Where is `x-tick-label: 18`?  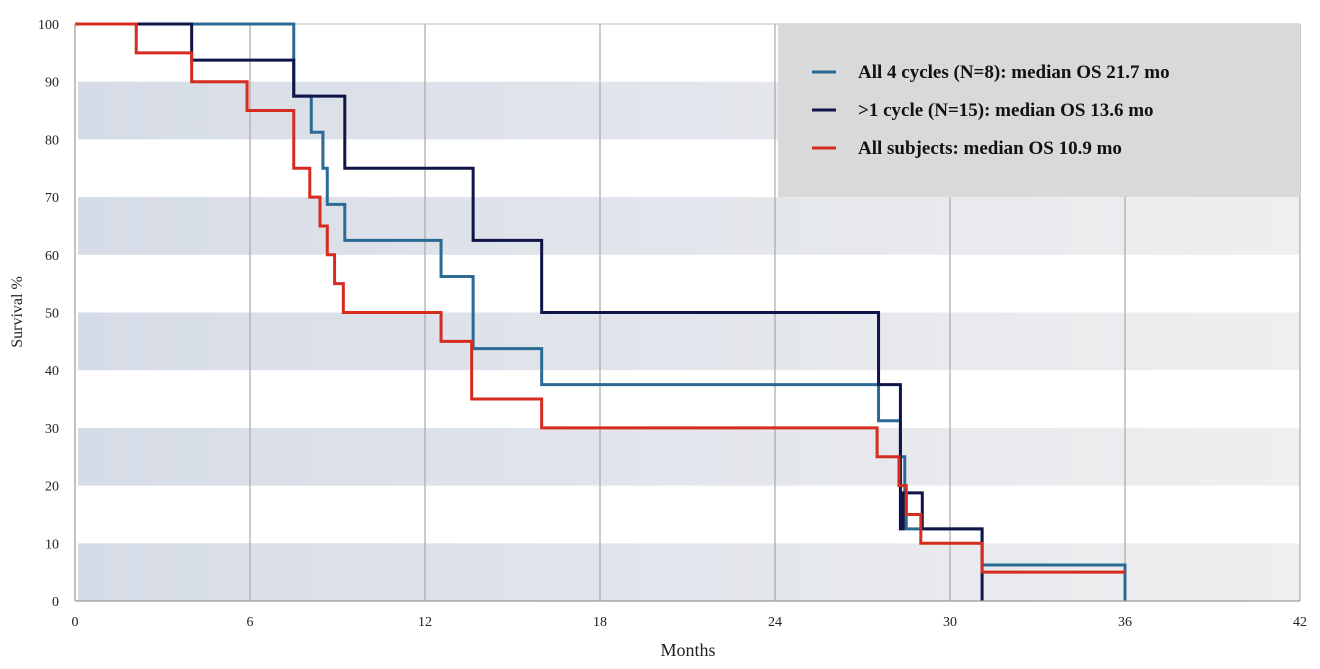 x-tick-label: 18 is located at coordinates (600, 622).